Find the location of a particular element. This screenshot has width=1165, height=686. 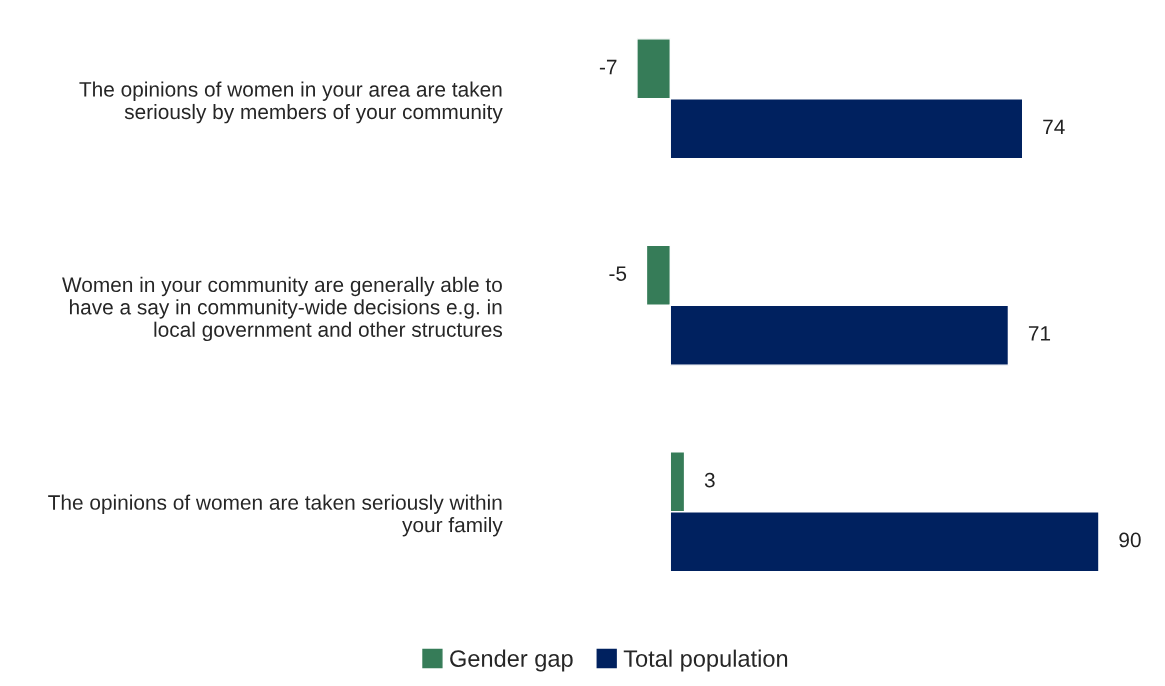

legend-label: Total population is located at coordinates (705, 660).